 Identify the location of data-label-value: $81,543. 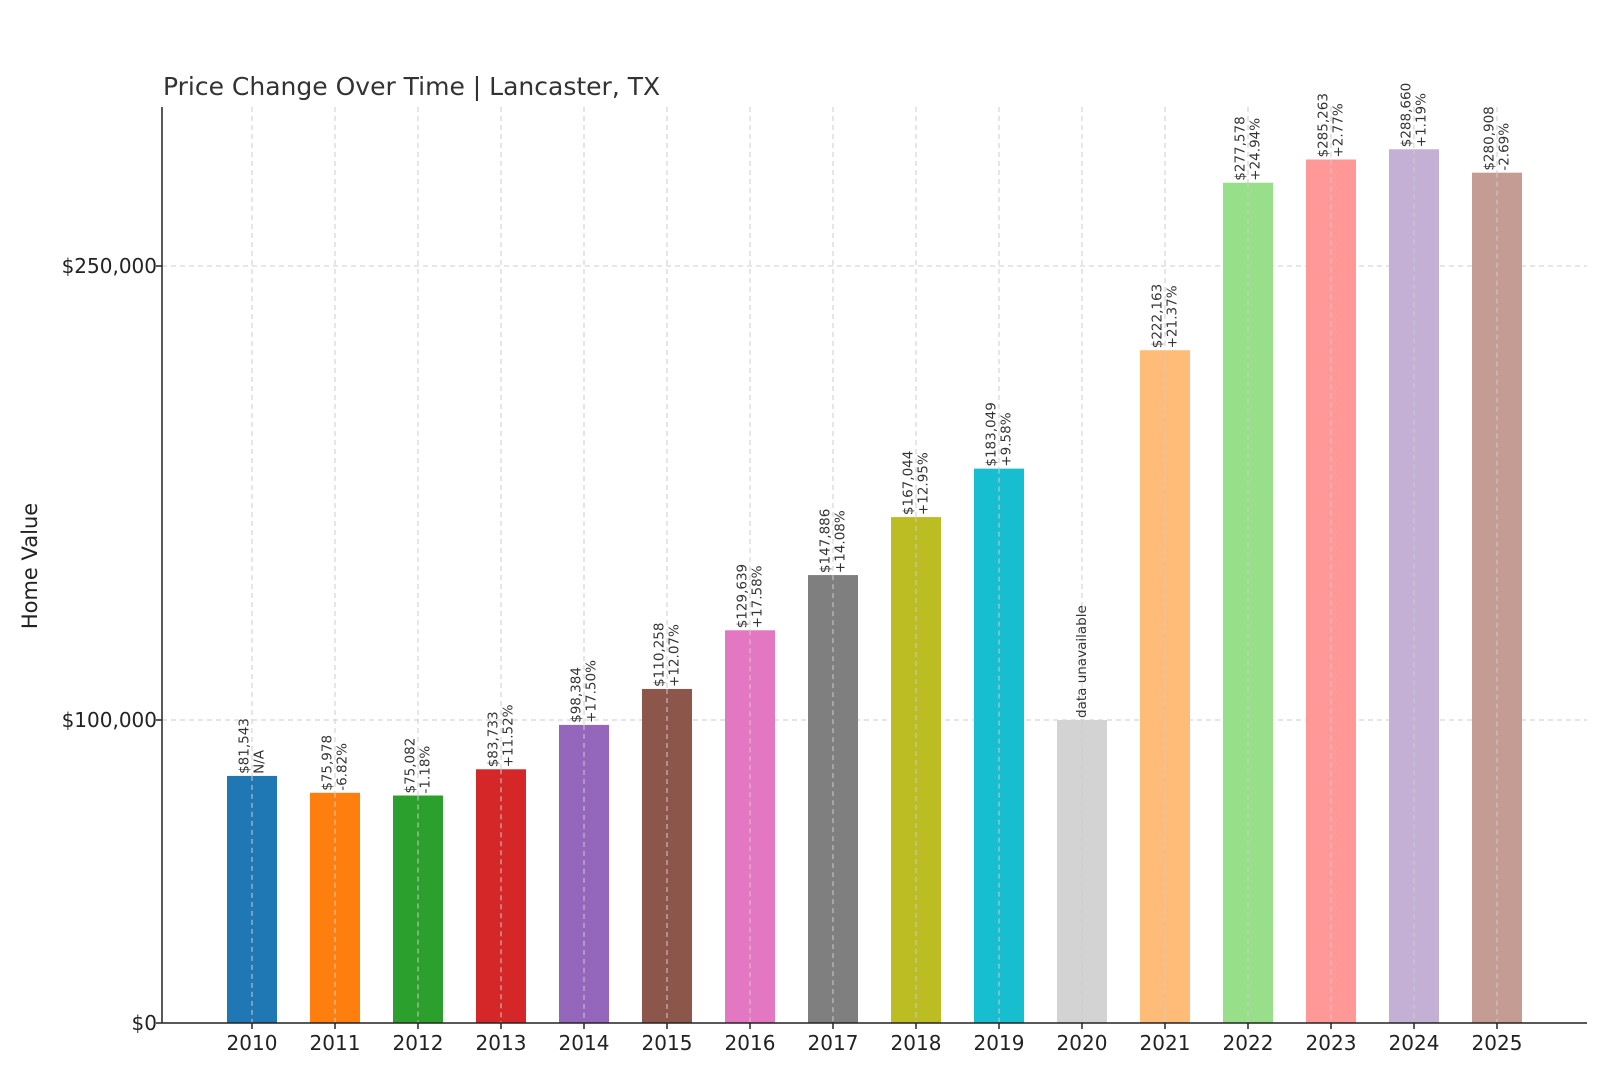
(245, 746).